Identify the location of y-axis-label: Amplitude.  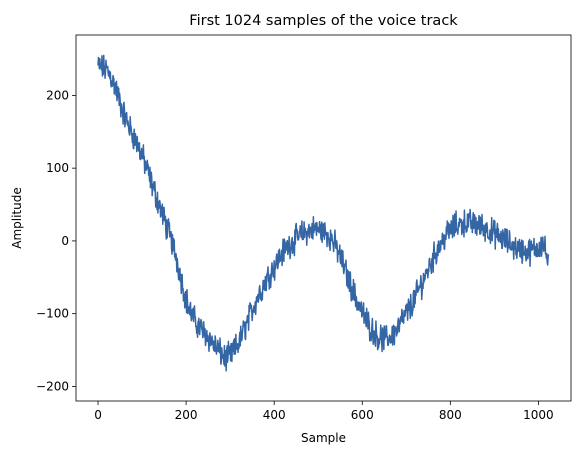
(17, 218).